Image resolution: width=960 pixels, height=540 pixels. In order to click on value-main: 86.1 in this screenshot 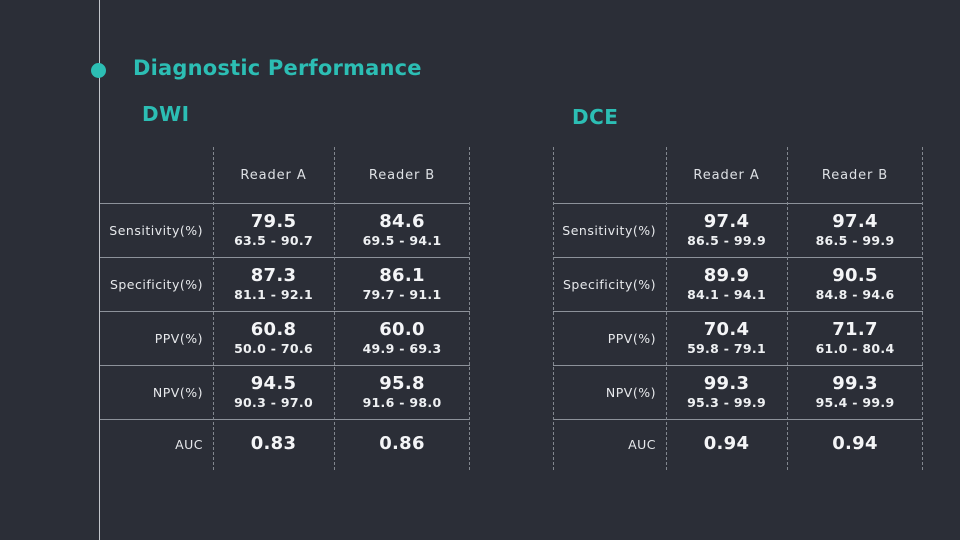, I will do `click(402, 275)`.